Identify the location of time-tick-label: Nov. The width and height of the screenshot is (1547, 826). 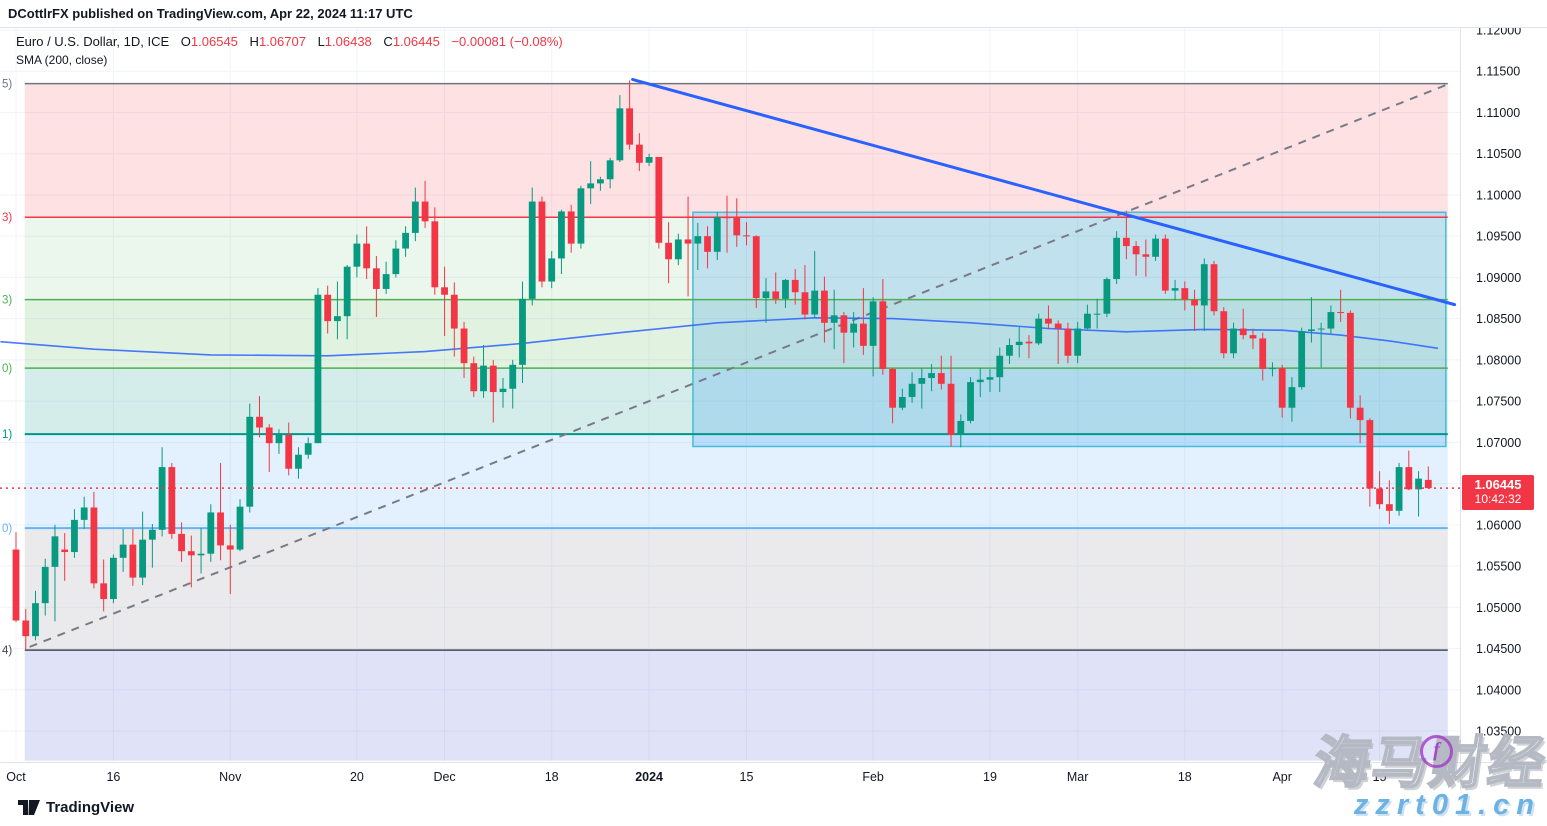
(230, 777).